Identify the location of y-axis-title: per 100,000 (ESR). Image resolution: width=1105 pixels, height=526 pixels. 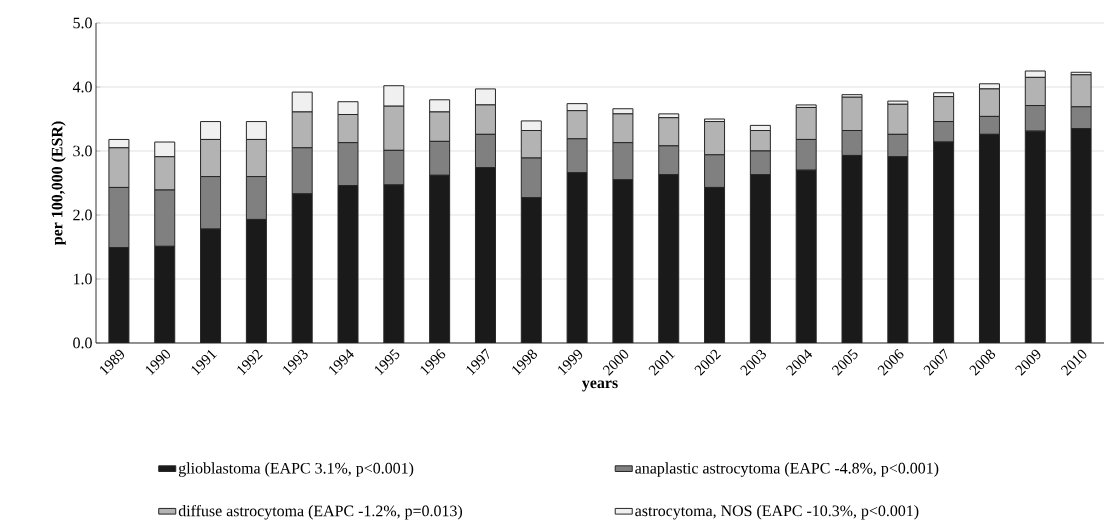
(58, 183).